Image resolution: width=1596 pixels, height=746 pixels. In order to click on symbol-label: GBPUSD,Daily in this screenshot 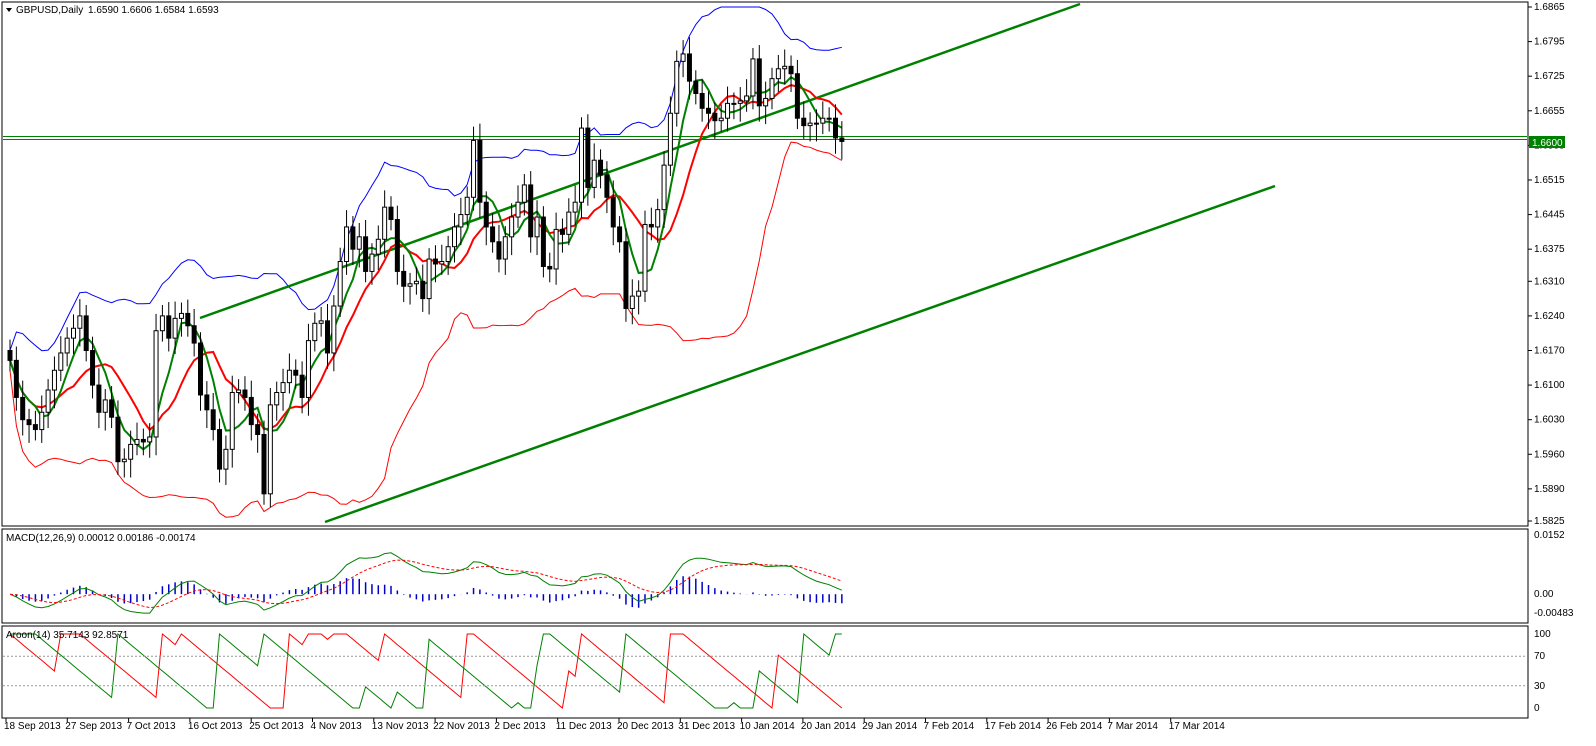, I will do `click(49, 10)`.